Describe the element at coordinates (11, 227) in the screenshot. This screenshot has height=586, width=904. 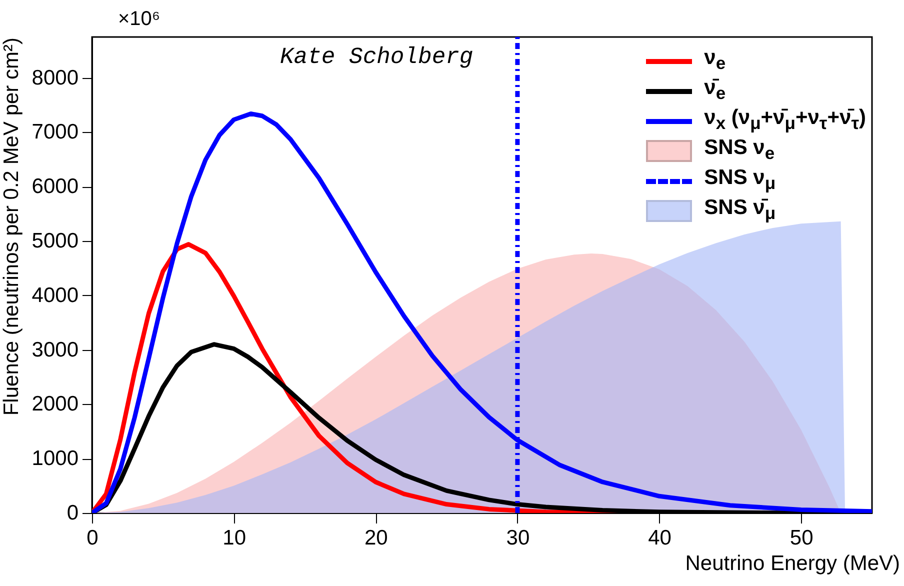
I see `y-axis-title: Fluence (neutrinos per 0.2 MeV per cm²)` at that location.